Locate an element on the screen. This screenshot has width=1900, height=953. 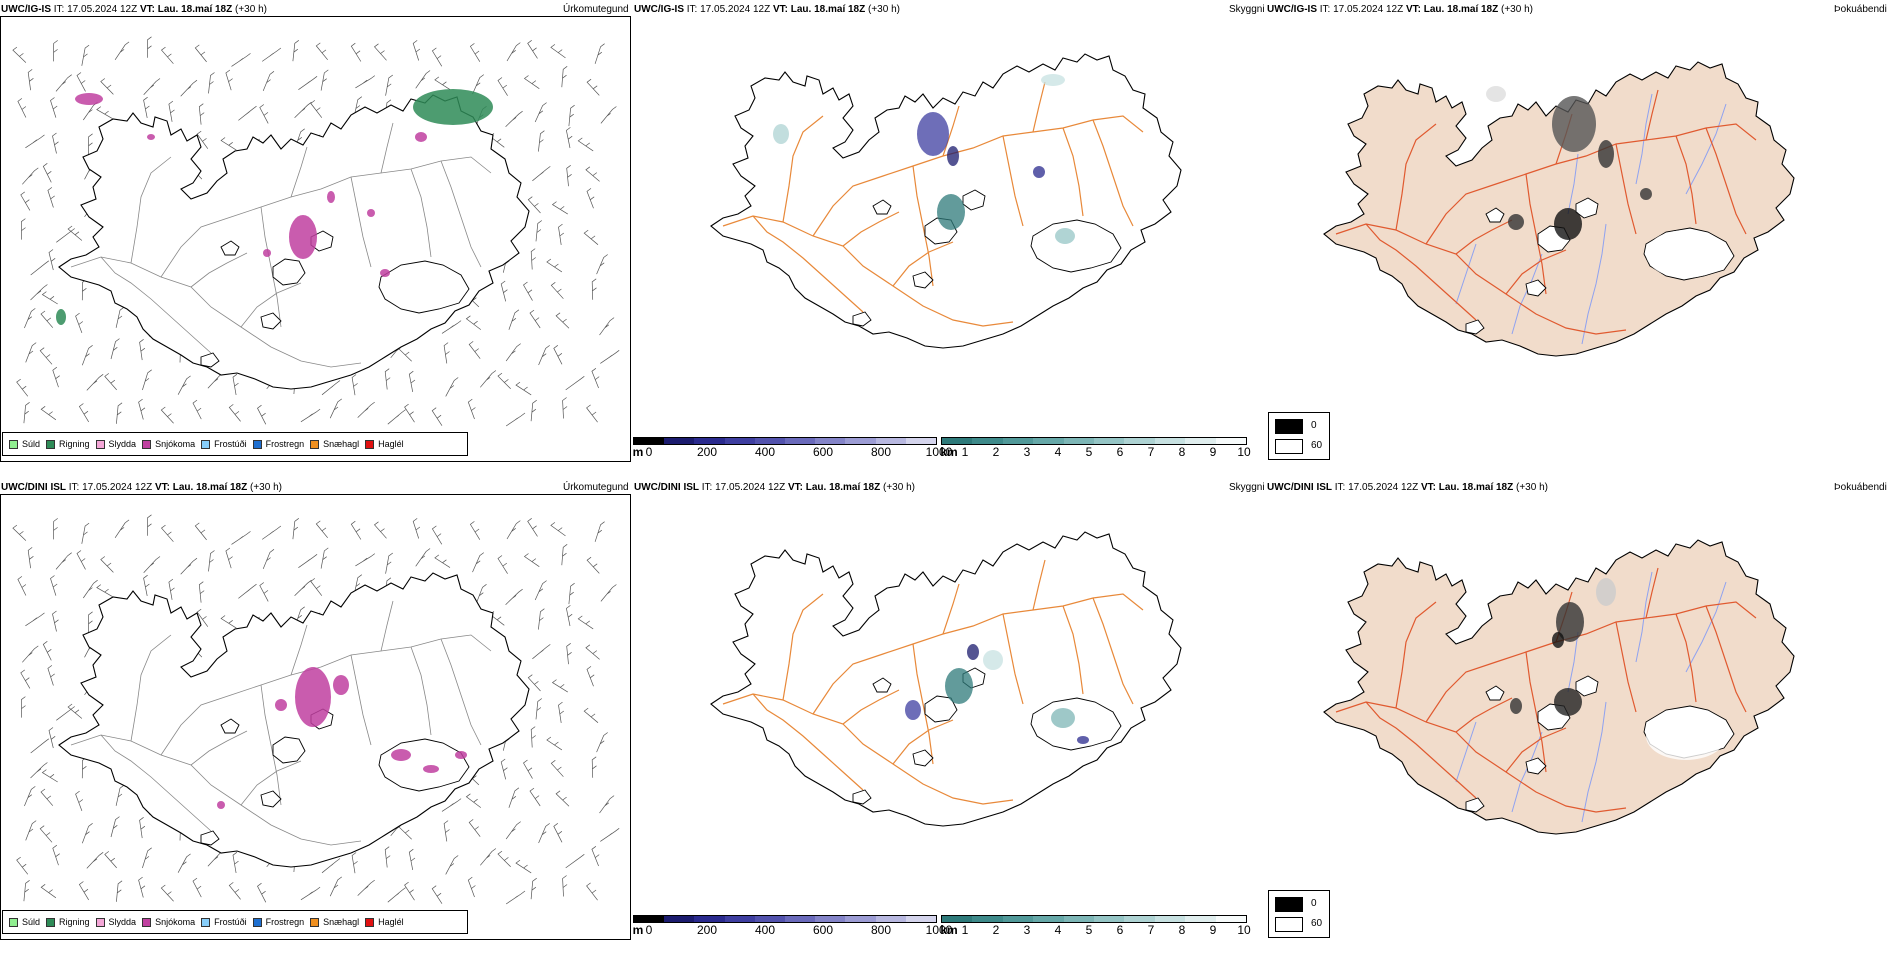
fog-map is located at coordinates (1559, 209).